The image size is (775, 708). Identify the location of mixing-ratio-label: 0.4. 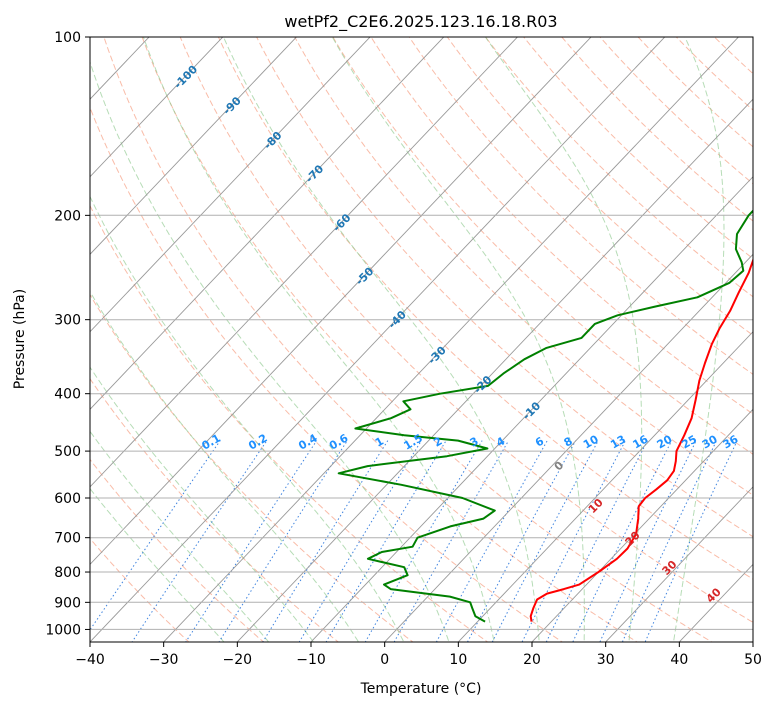
(308, 441).